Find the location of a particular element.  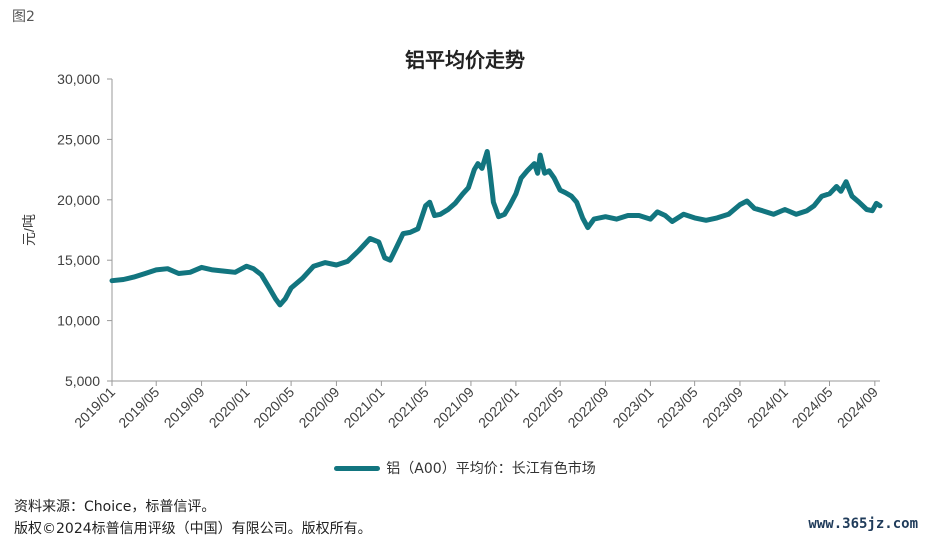

x-tick-label: 2020/05 is located at coordinates (273, 407).